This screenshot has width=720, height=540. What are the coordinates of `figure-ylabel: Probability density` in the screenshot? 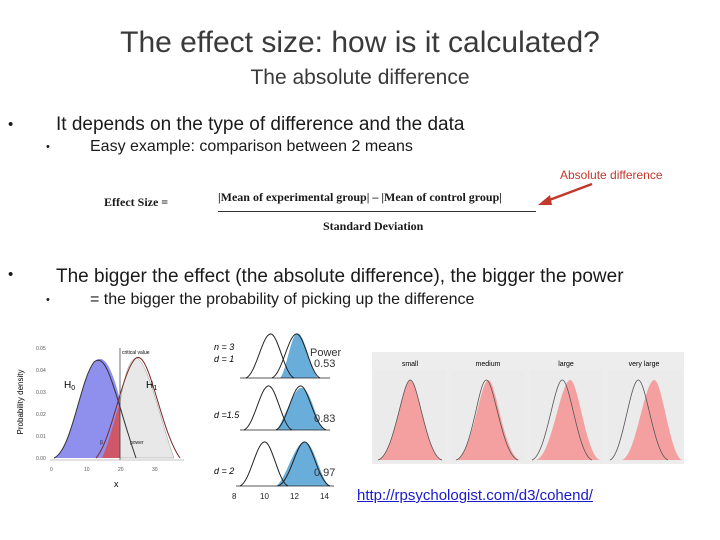 It's located at (20, 402).